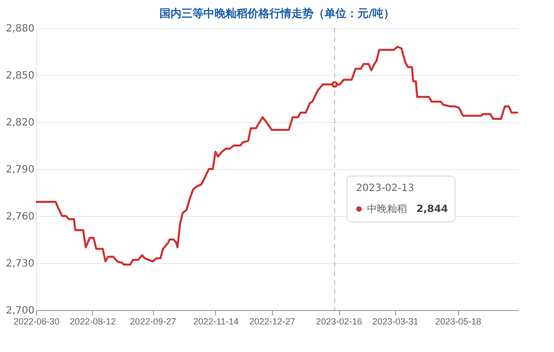  I want to click on x-tick-label: 2023-02-16, so click(339, 321).